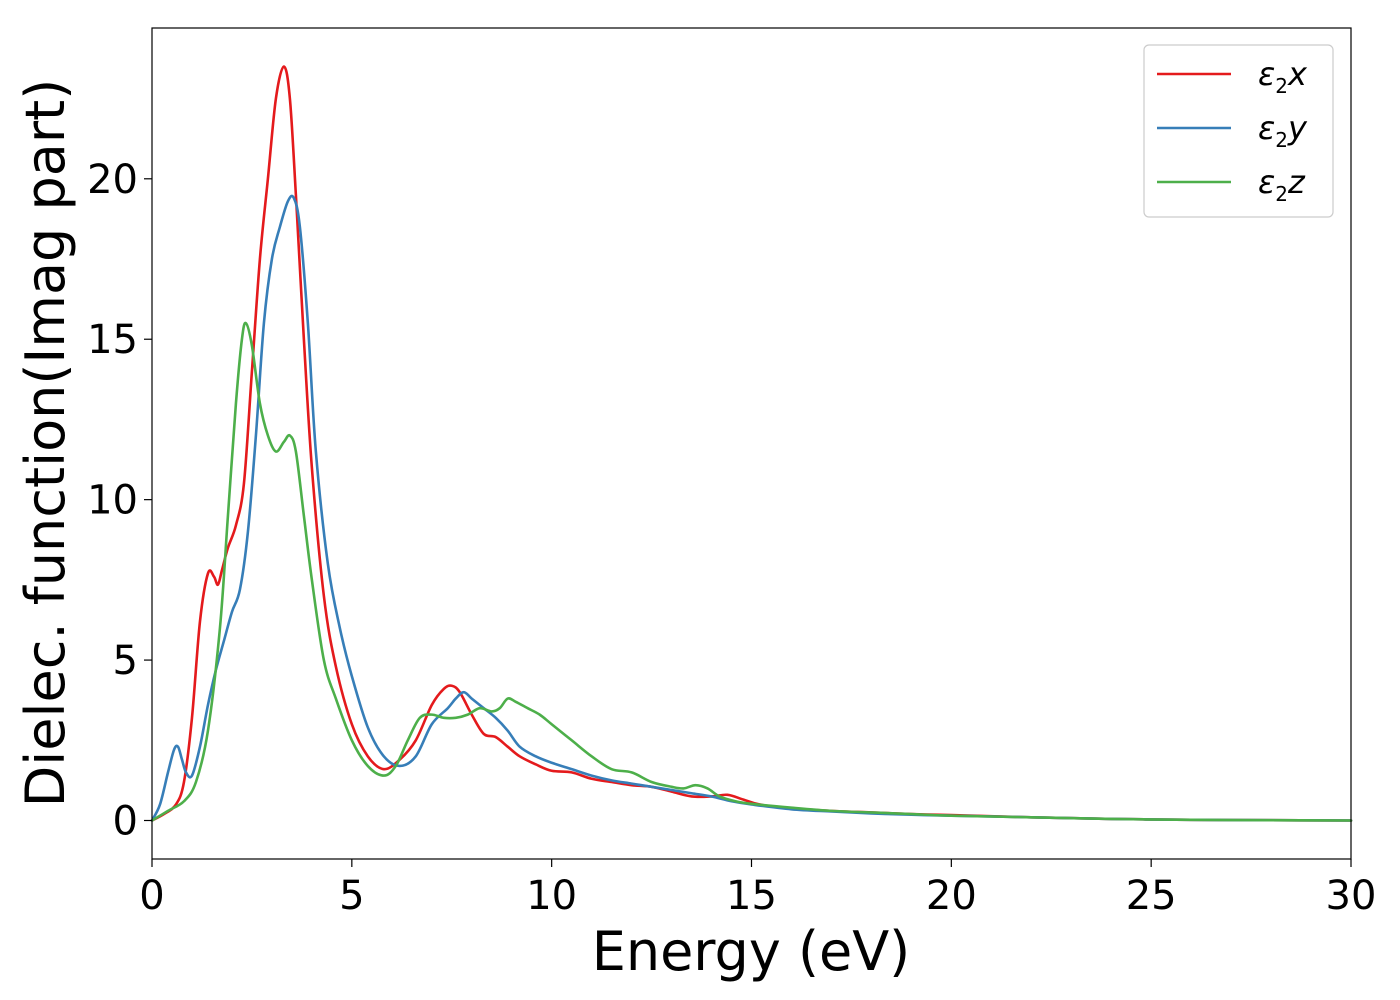 The width and height of the screenshot is (1400, 1000). I want to click on y-tick-label: 0, so click(125, 821).